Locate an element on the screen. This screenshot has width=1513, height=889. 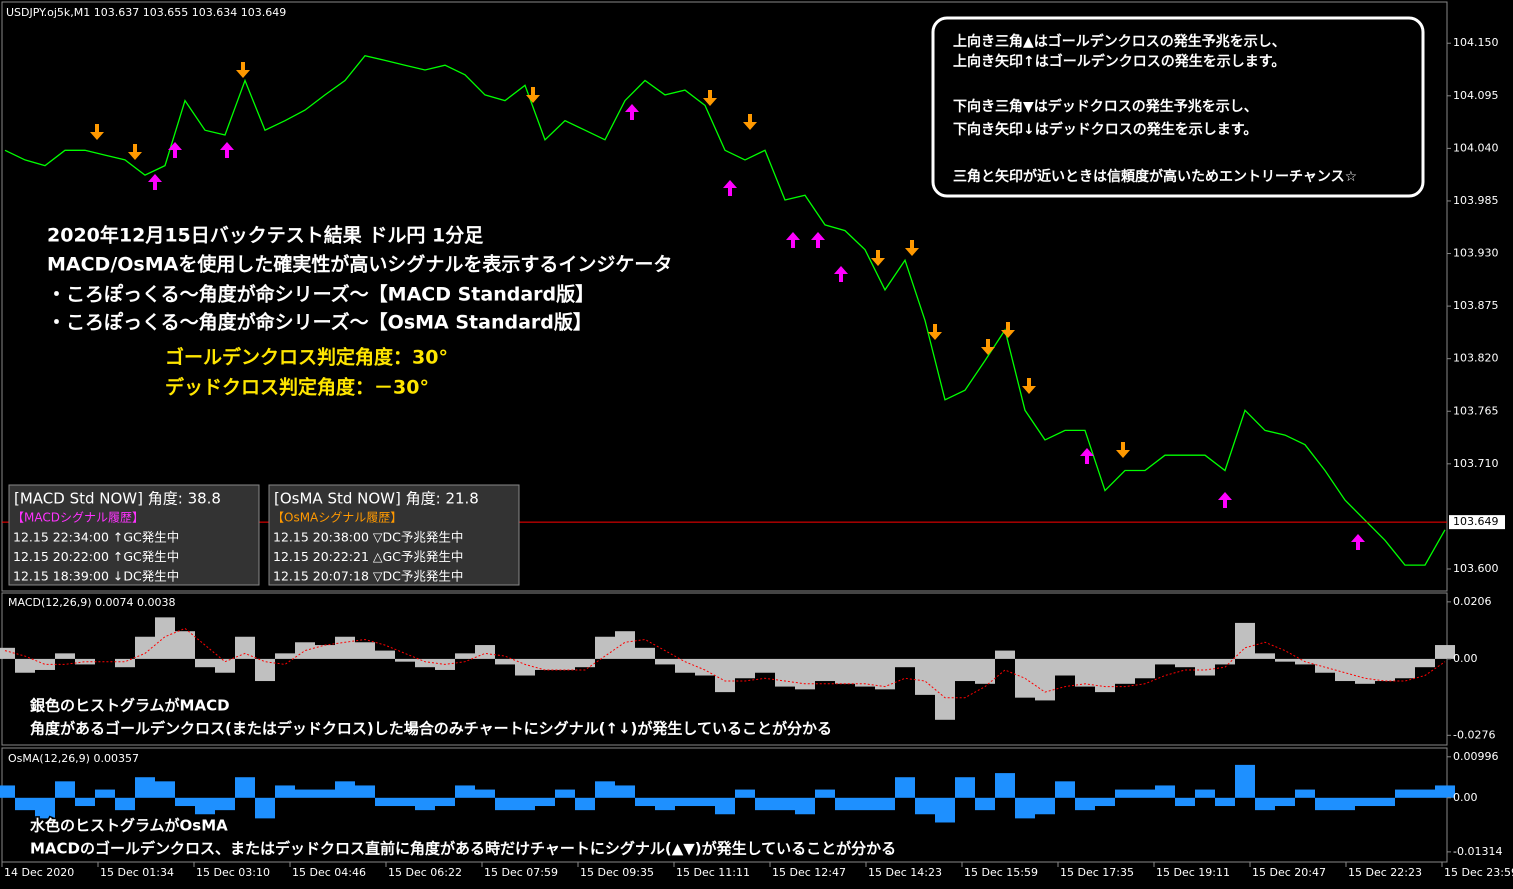
y-tick-label: 103.765 is located at coordinates (1476, 410).